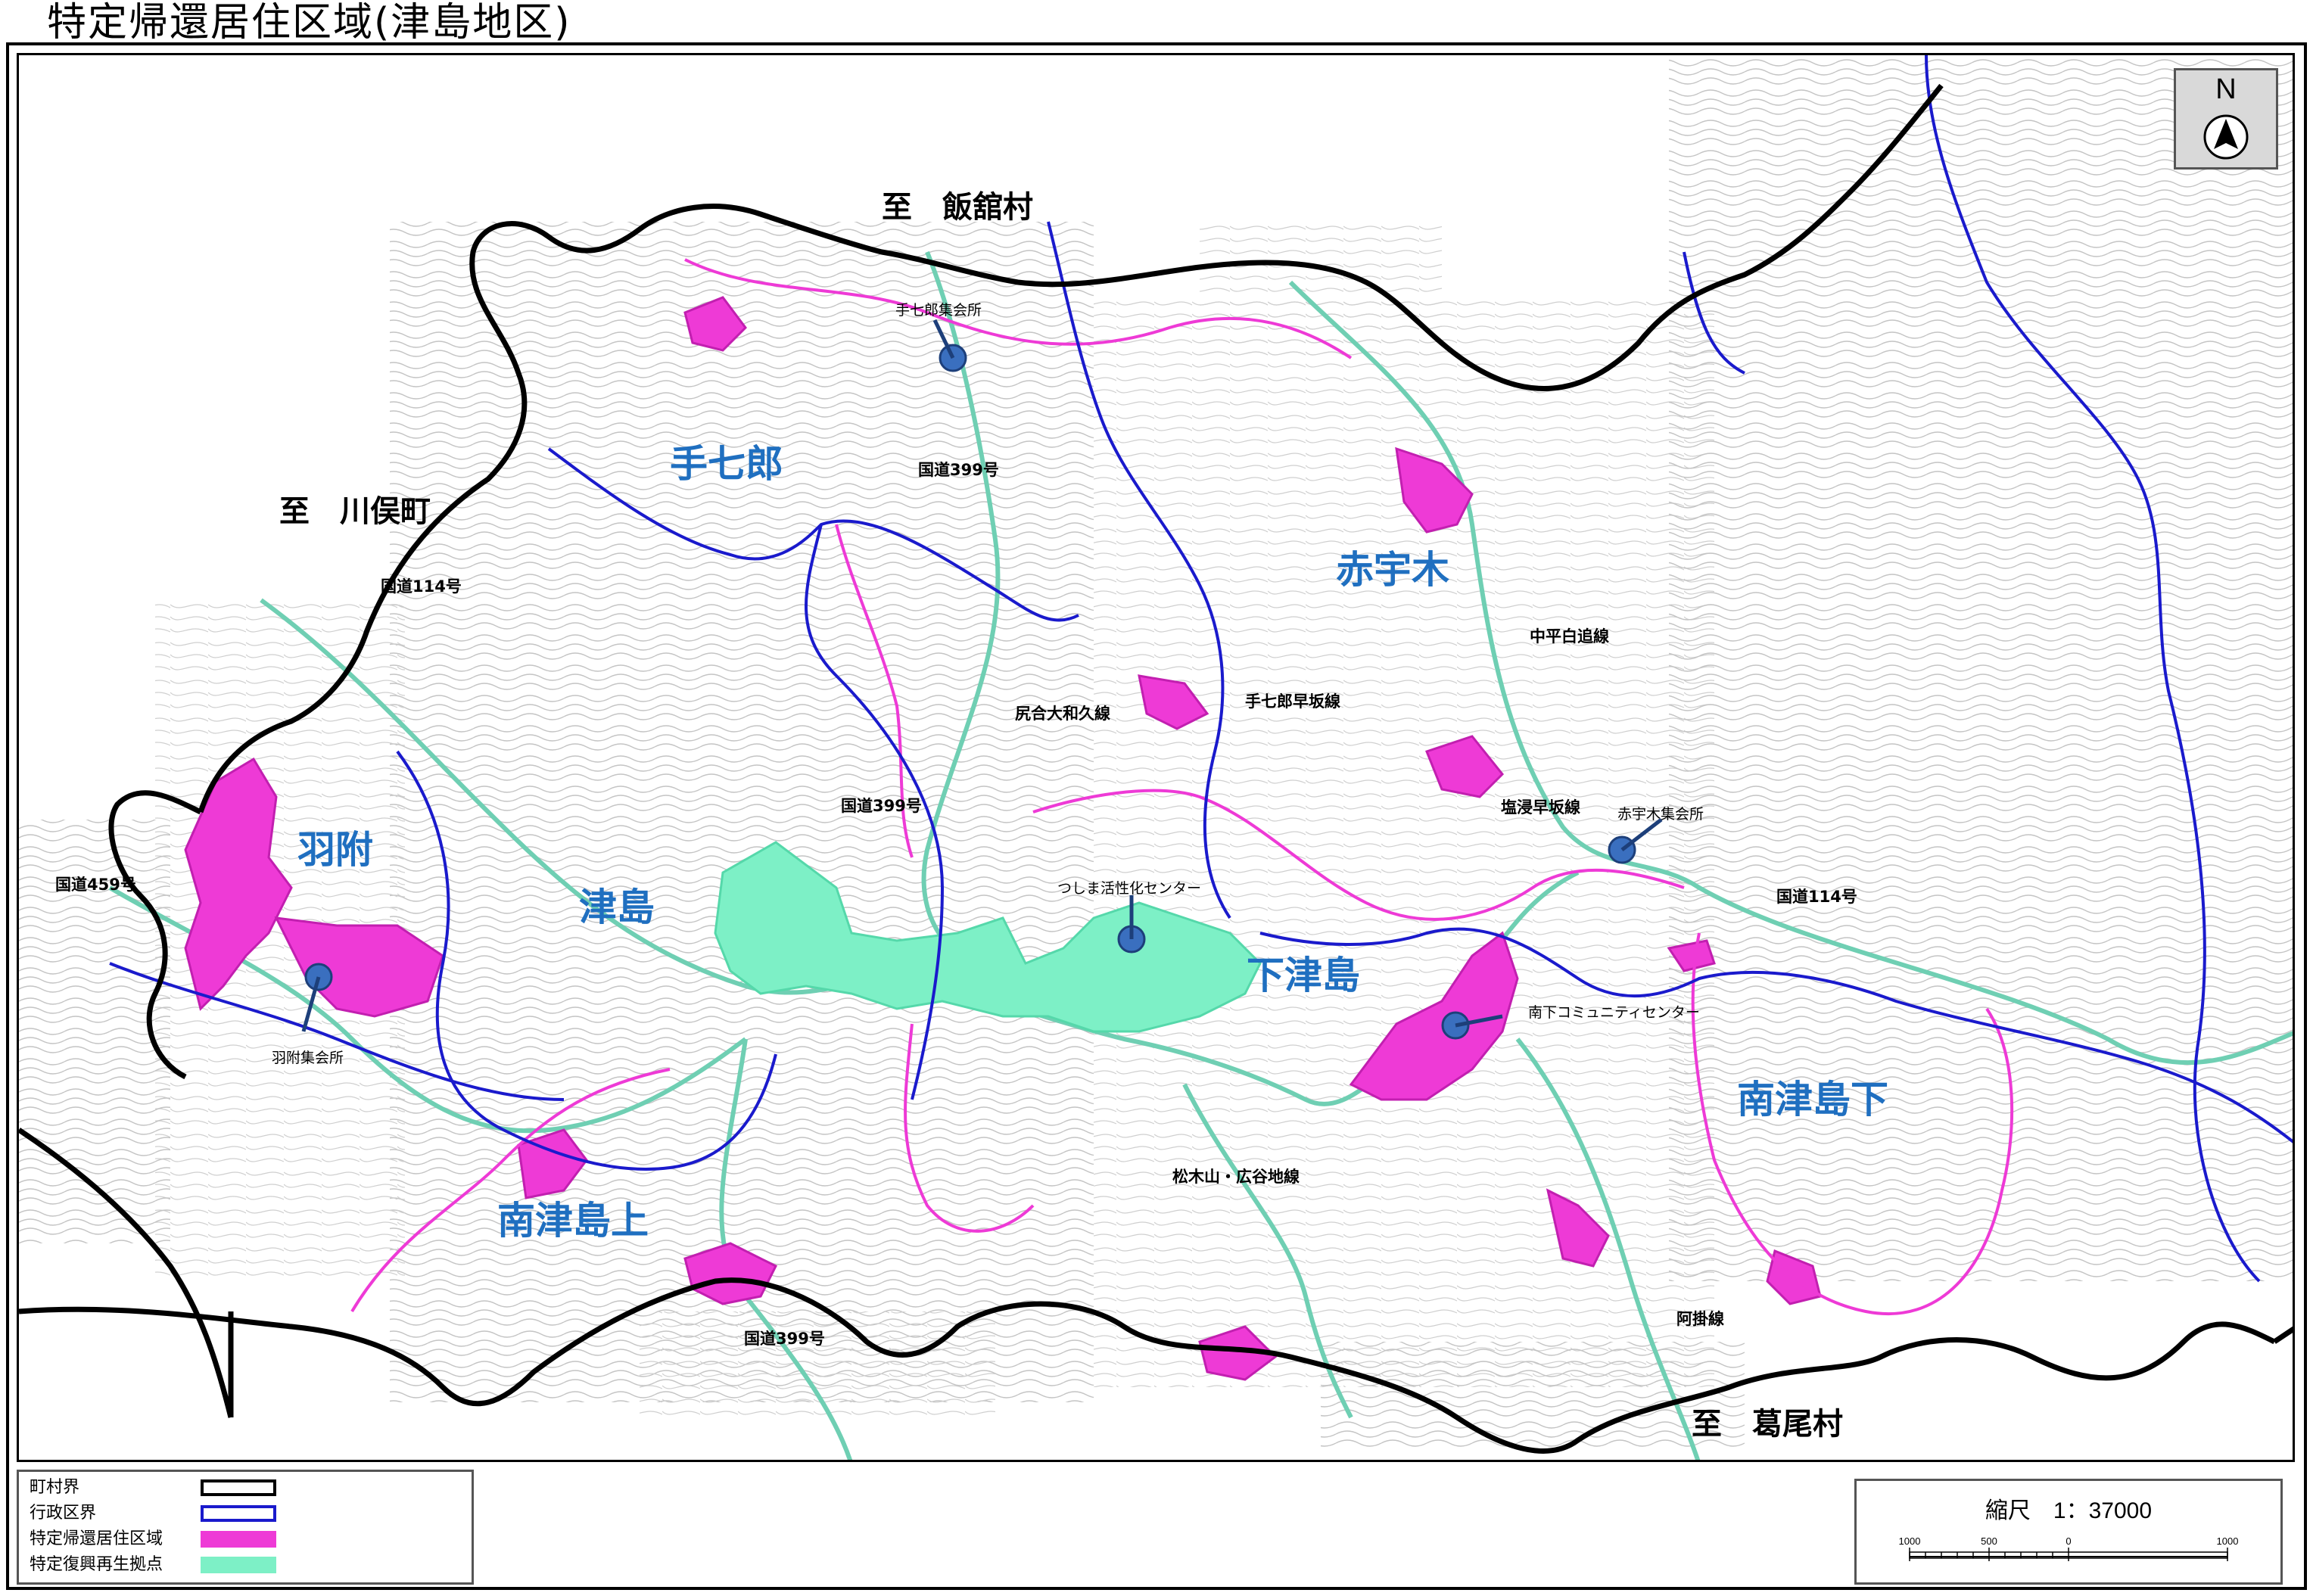 The height and width of the screenshot is (1596, 2313). I want to click on facility-label-minamishimo-center: 南下コミュニティセンター, so click(1614, 1012).